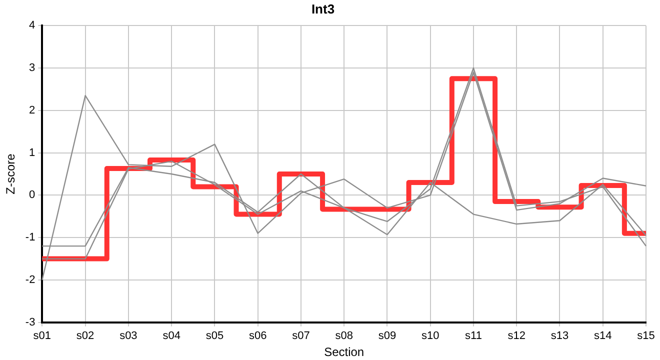  What do you see at coordinates (11, 173) in the screenshot?
I see `y-axis-title: Z-score` at bounding box center [11, 173].